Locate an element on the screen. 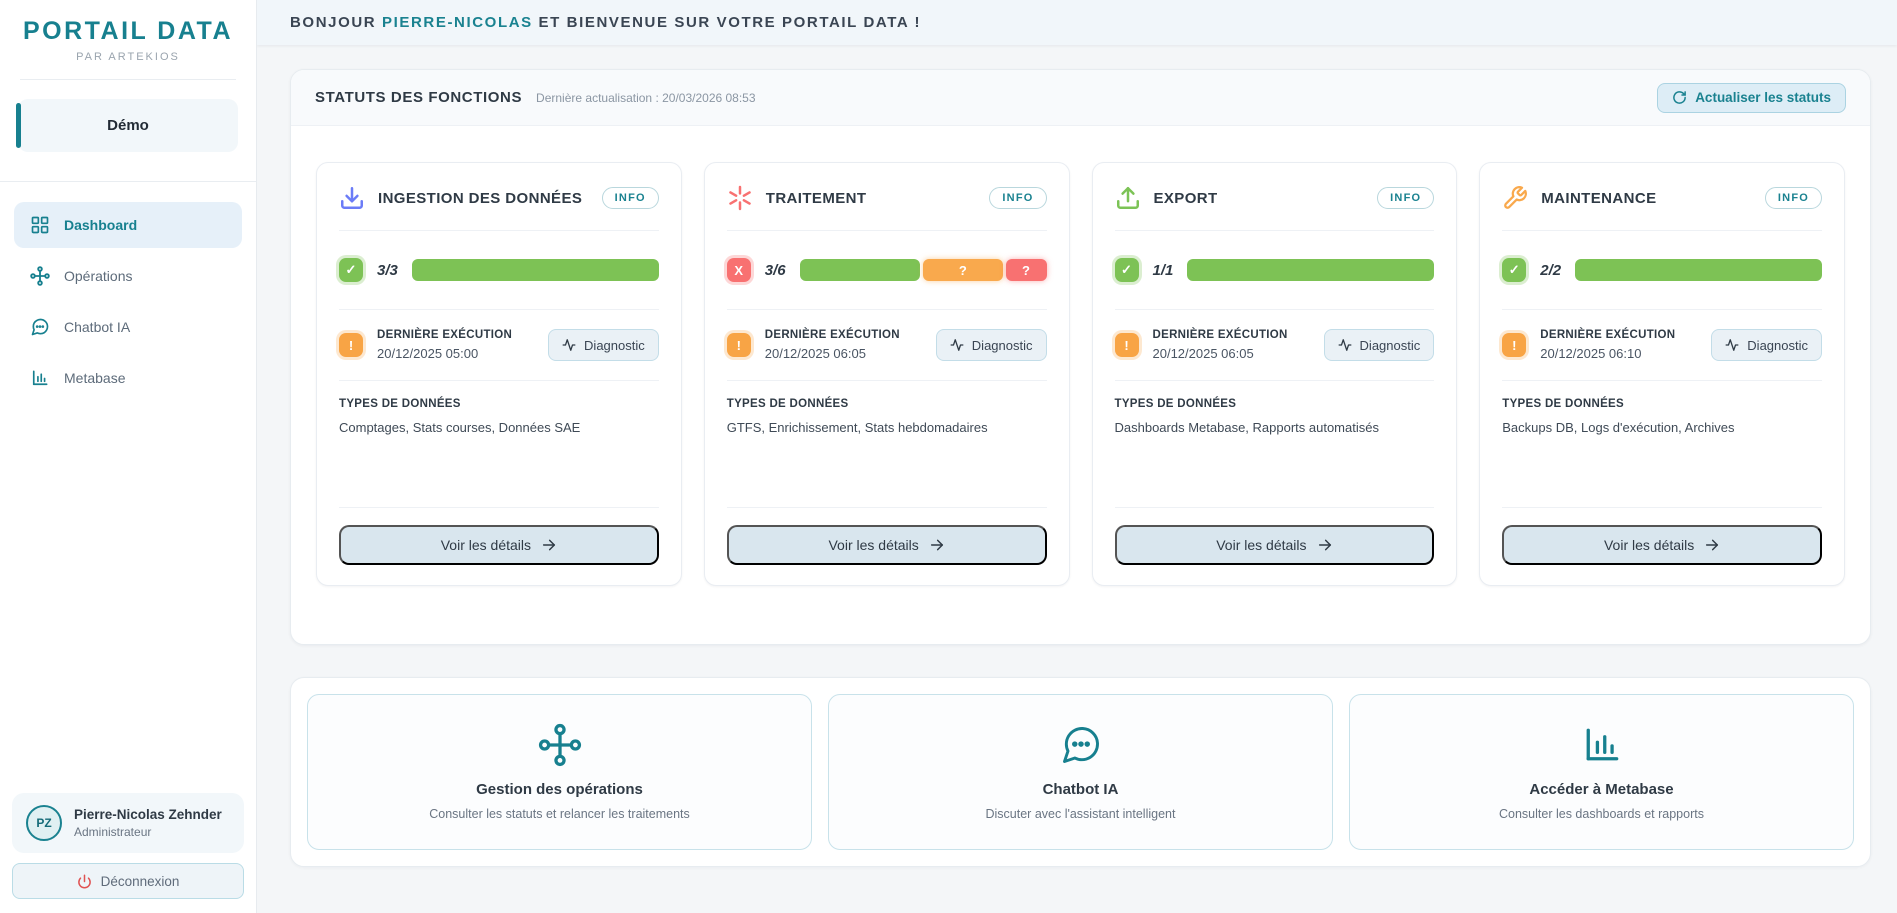 The image size is (1897, 913). avatar: PZ is located at coordinates (44, 823).